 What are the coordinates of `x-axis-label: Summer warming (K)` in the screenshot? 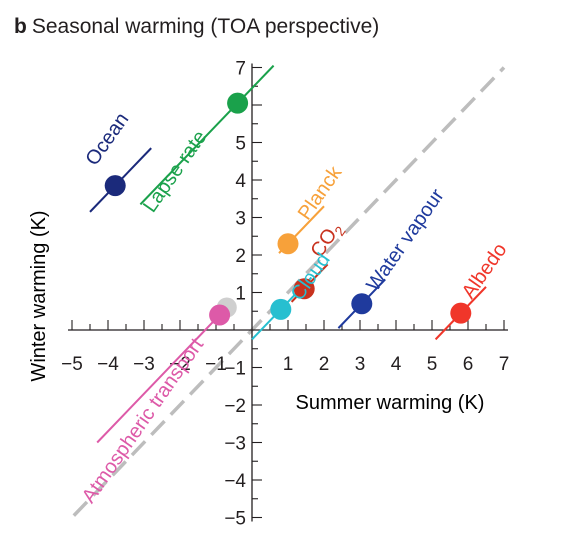 It's located at (390, 403).